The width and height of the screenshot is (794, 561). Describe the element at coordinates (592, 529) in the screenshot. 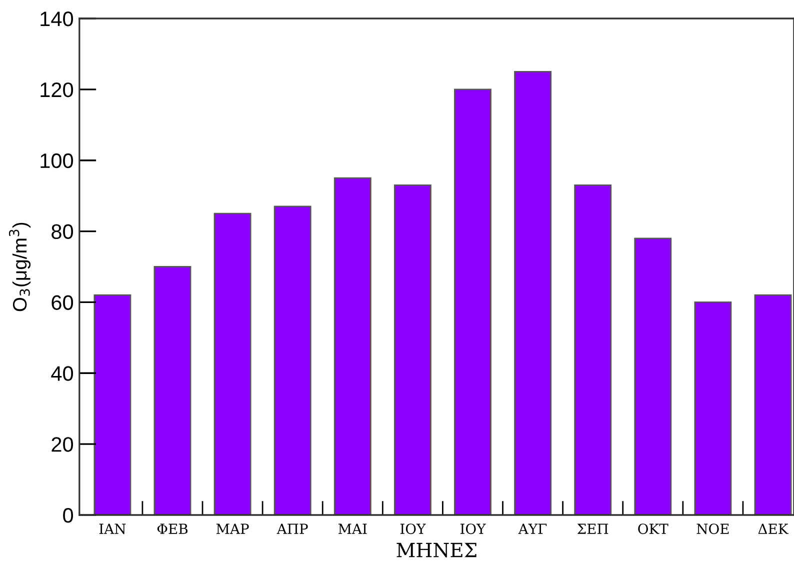

I see `x-tick-label: ΣΕΠ` at that location.